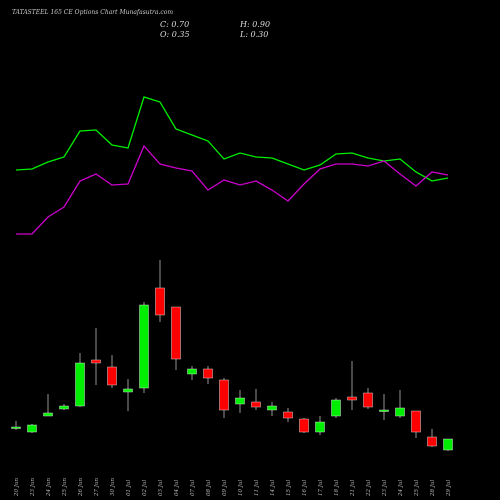  What do you see at coordinates (177, 488) in the screenshot?
I see `x-tick-label: 04 Jul` at bounding box center [177, 488].